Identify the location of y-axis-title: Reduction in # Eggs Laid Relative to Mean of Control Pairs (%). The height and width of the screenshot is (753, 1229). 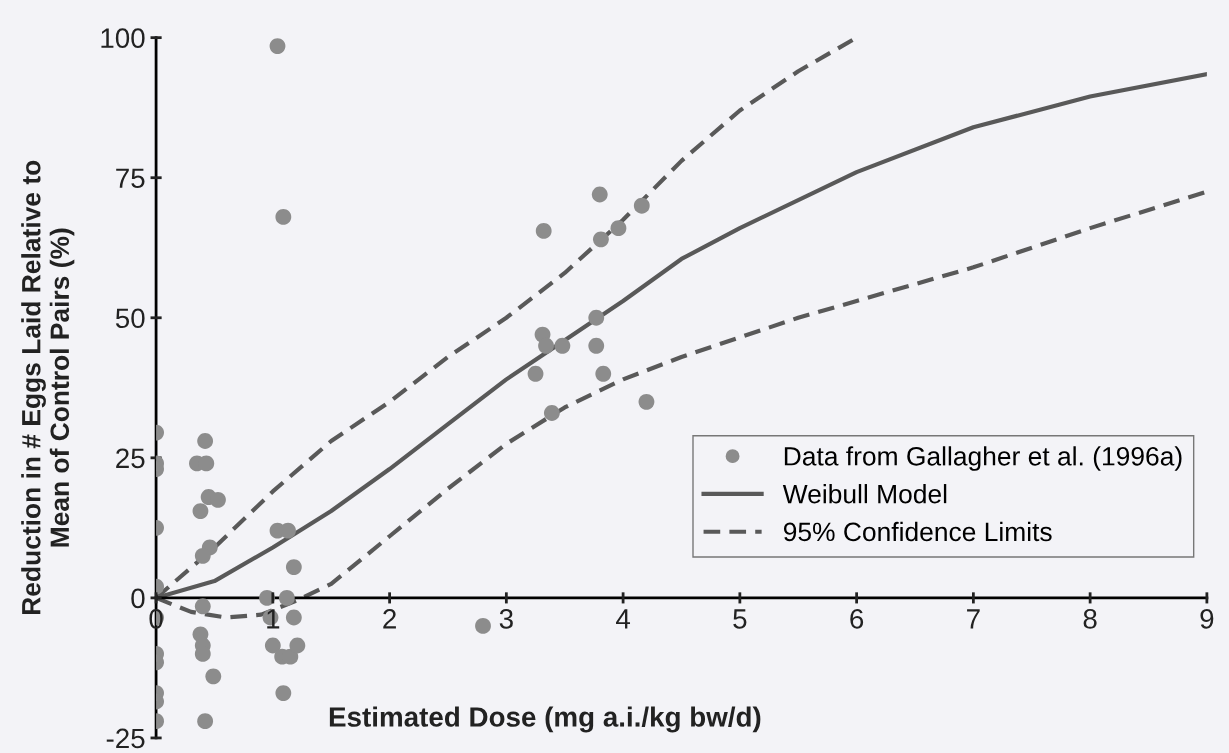
(48, 387).